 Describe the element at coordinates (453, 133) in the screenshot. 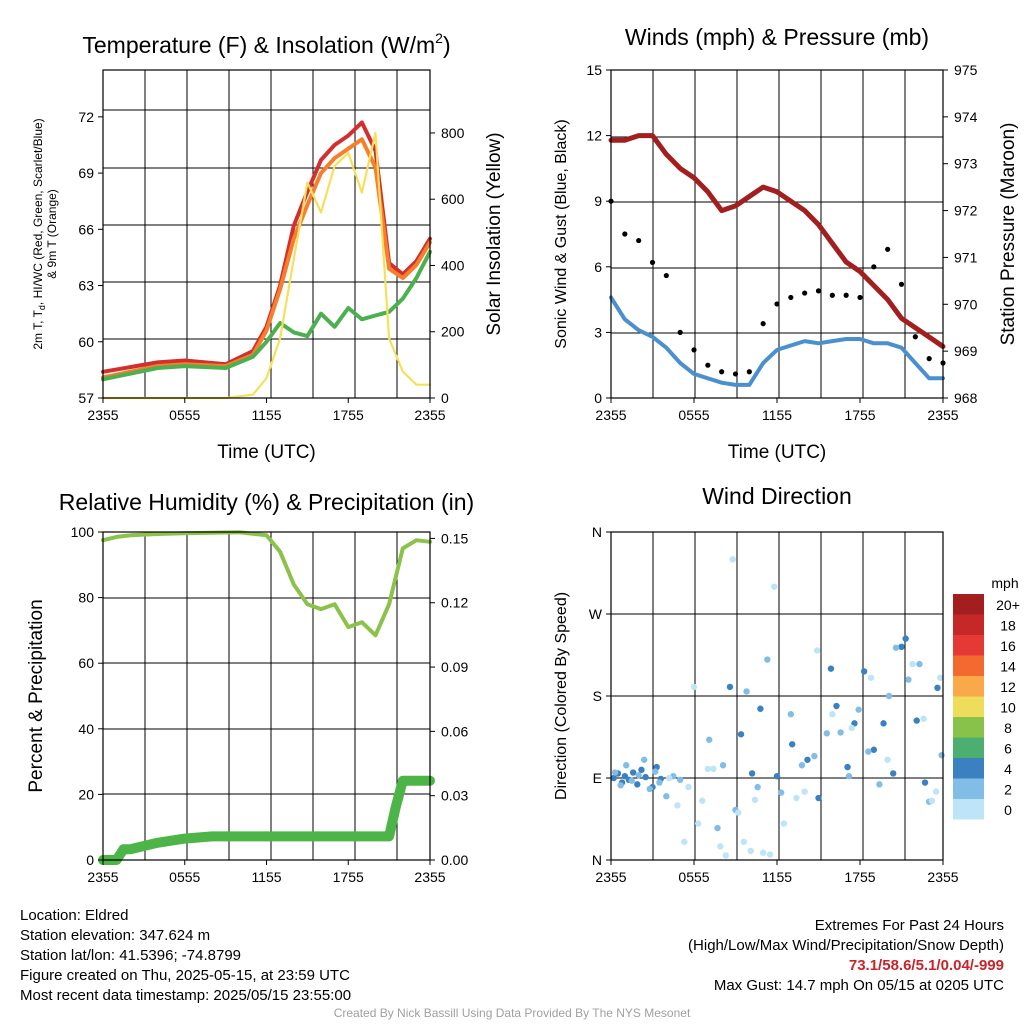

I see `y-tick-label-right: 800` at that location.